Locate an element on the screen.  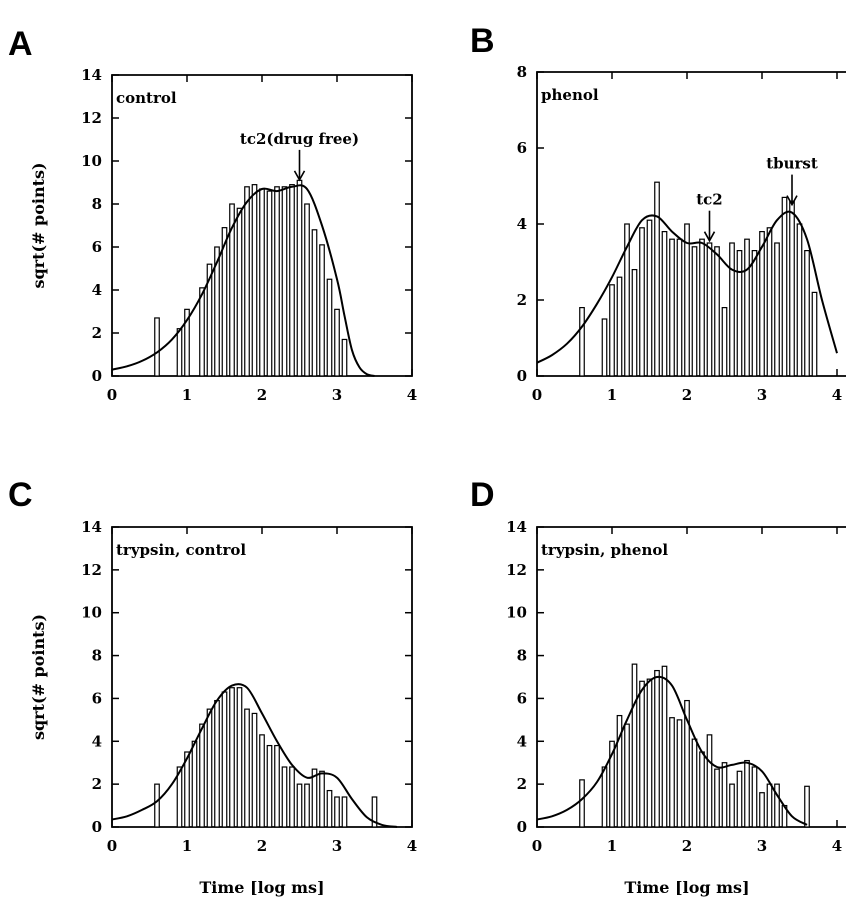
x-tick-label: 3 is located at coordinates (762, 846).